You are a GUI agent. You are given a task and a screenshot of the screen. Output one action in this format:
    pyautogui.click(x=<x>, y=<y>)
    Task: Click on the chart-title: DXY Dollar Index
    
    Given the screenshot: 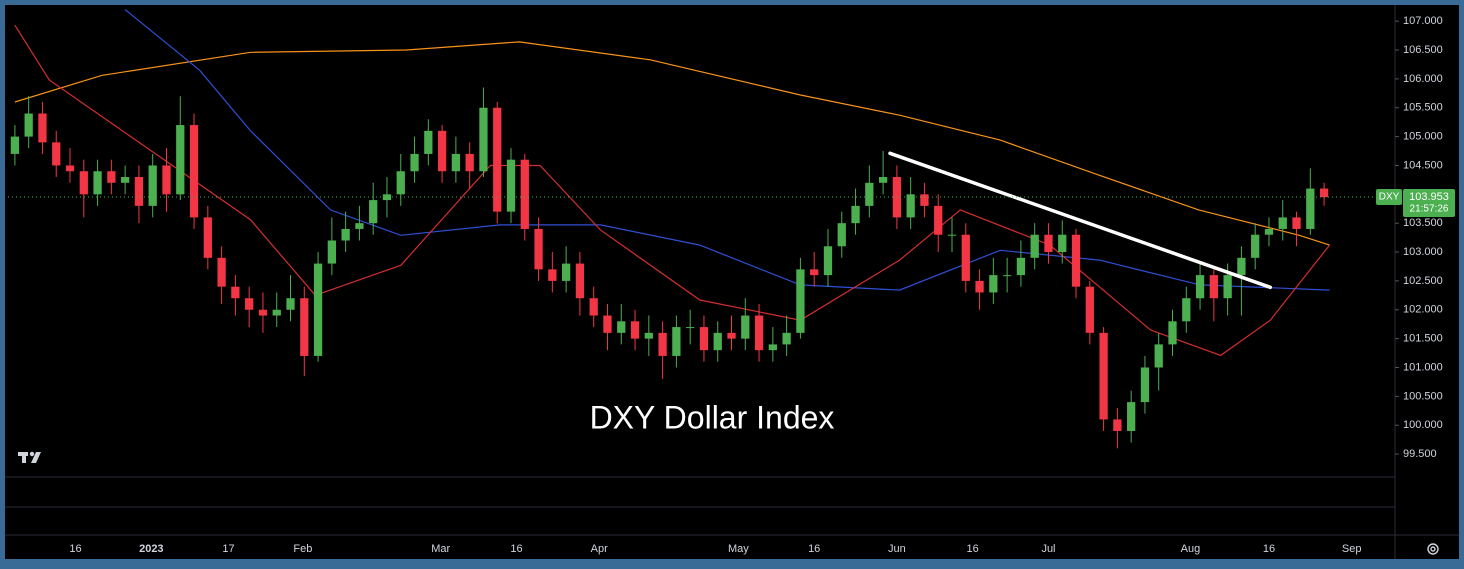 What is the action you would take?
    pyautogui.click(x=712, y=417)
    